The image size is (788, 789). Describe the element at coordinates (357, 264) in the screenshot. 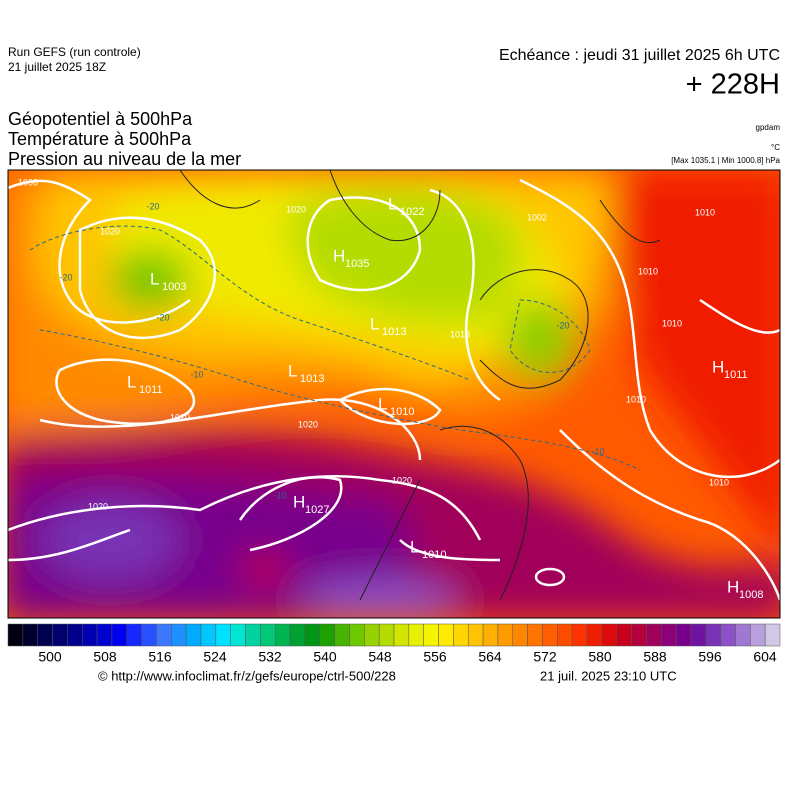

I see `center-value: 1035` at that location.